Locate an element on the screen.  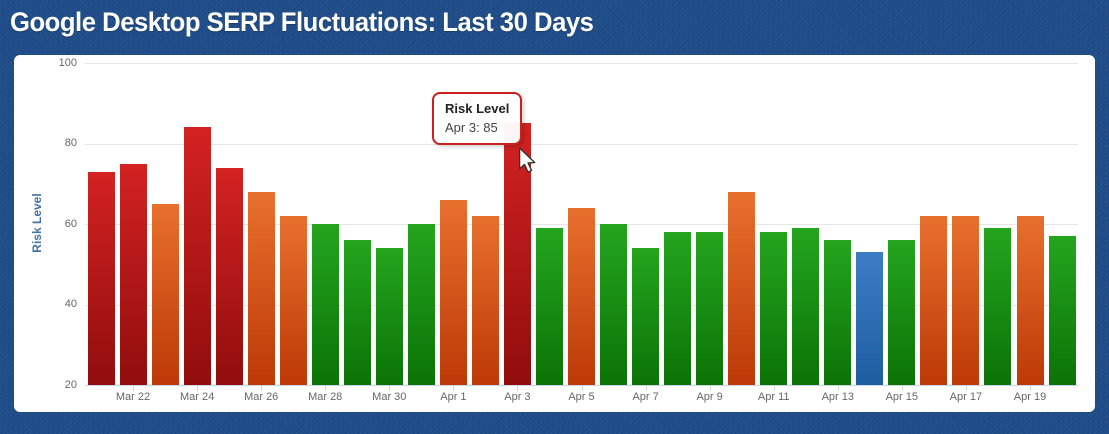
y-axis-label: 20 is located at coordinates (70, 384).